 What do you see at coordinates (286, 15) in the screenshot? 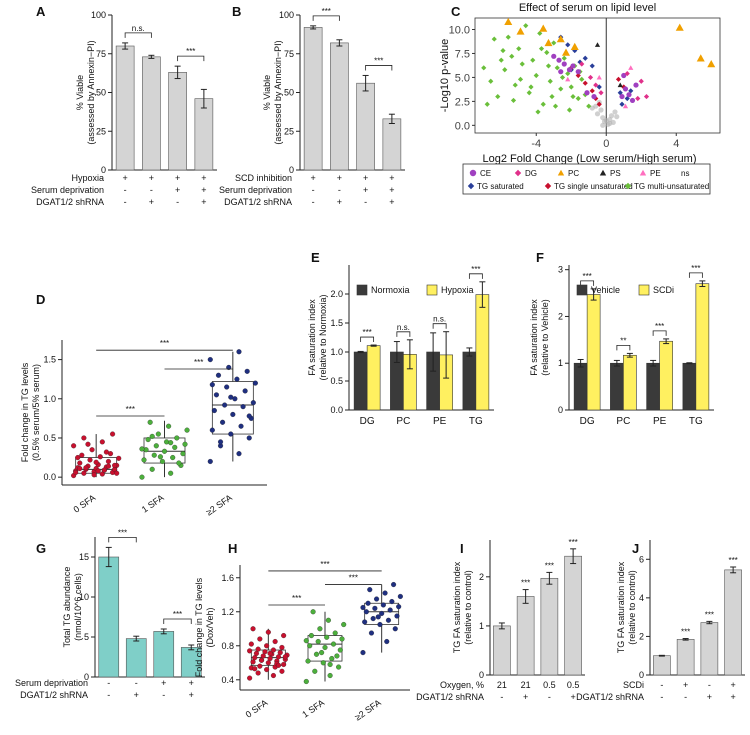
I see `y-tick-label: 100` at bounding box center [286, 15].